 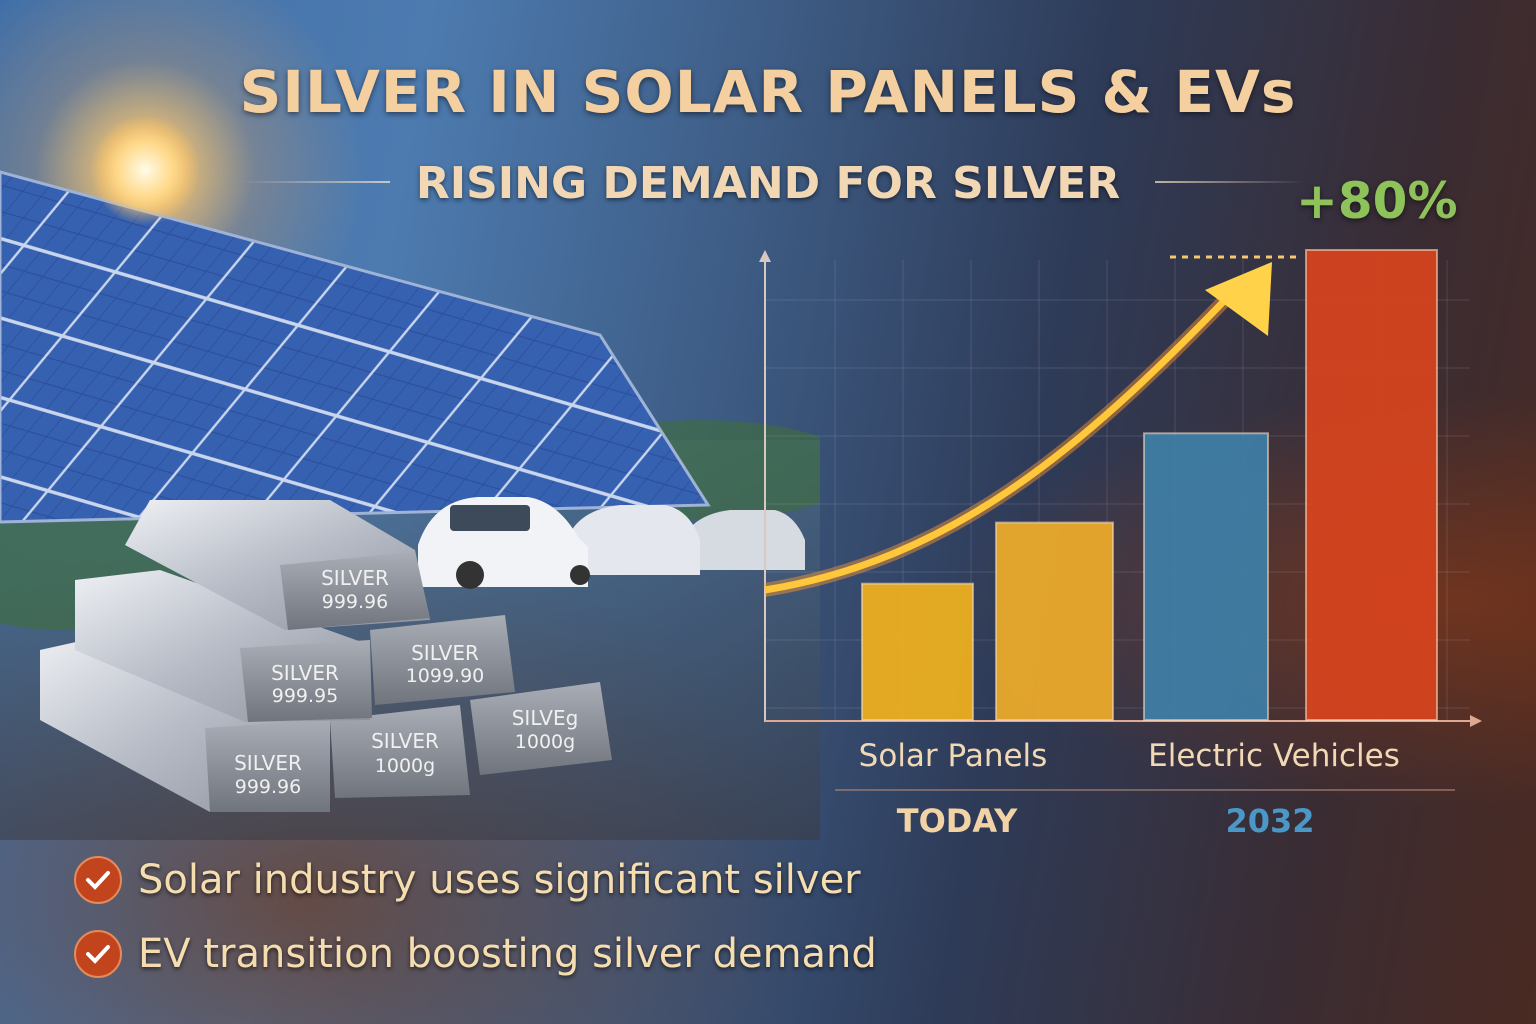 I want to click on silver-bar-icon: SILVER 1000g, so click(x=400, y=751).